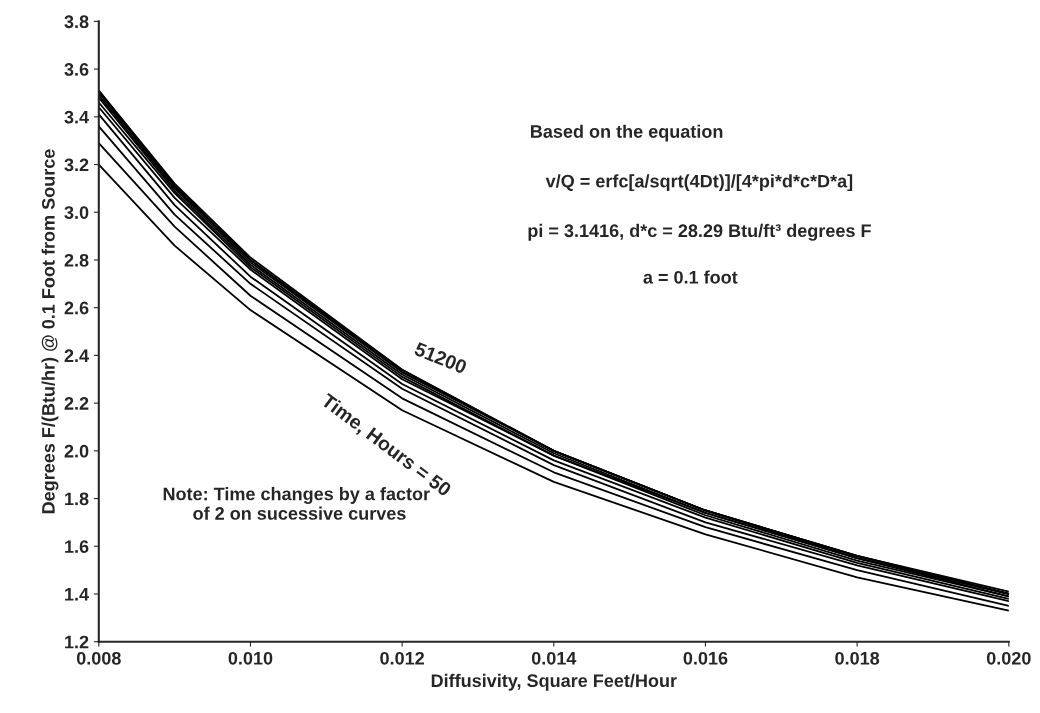  What do you see at coordinates (699, 232) in the screenshot?
I see `annotation: pi = 3.1416, d*c = 28.29 Btu/ft³ degrees F` at bounding box center [699, 232].